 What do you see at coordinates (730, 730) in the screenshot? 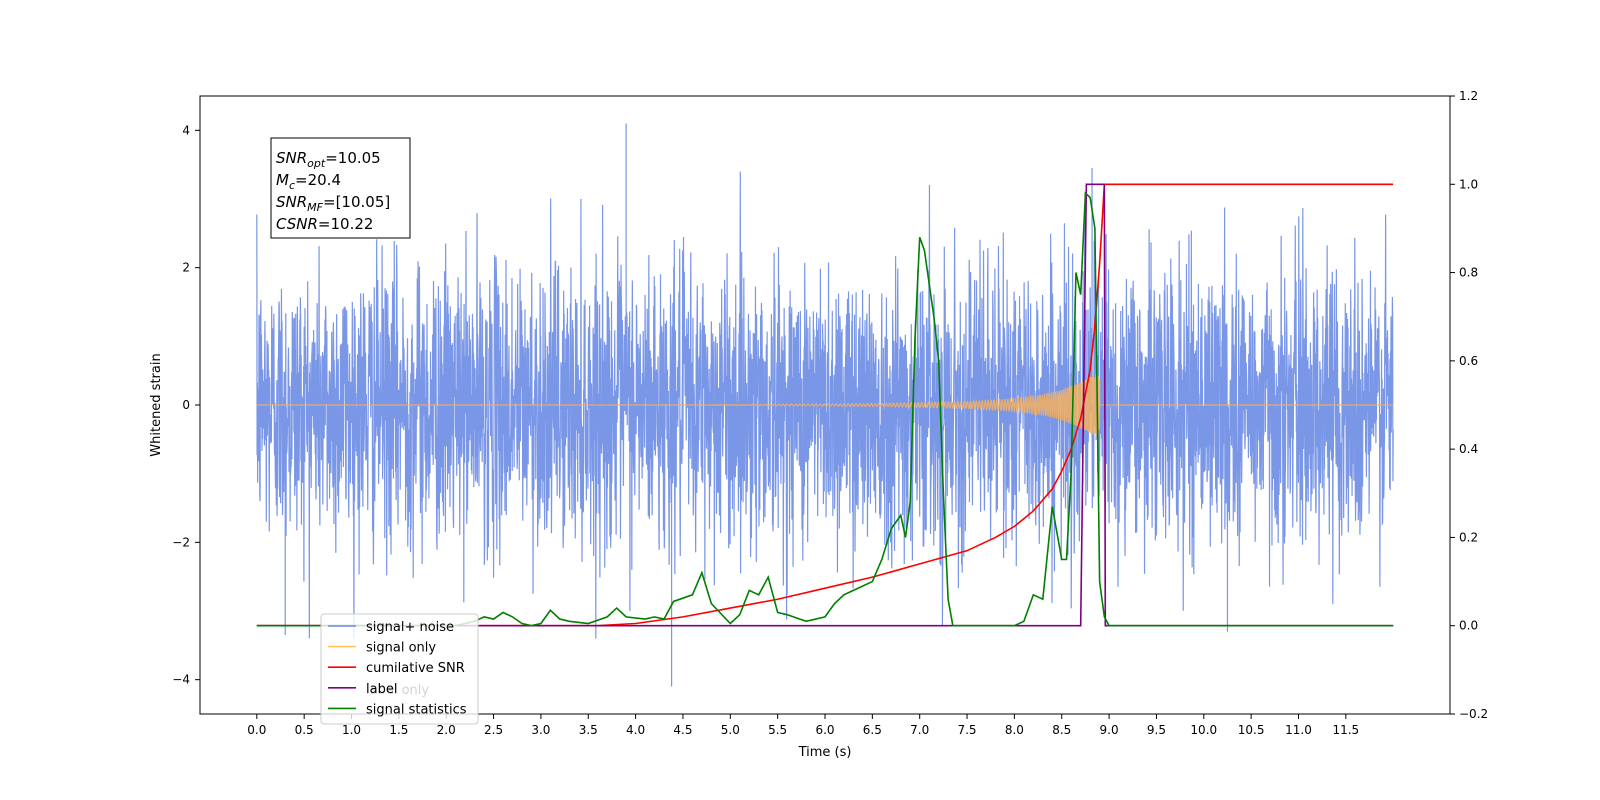
I see `x-tick-label: 5.0` at bounding box center [730, 730].